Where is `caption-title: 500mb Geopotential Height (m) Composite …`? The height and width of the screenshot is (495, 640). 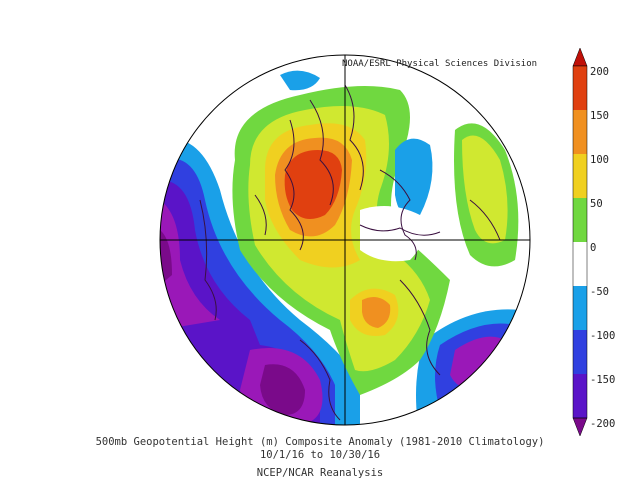
caption-title: 500mb Geopotential Height (m) Composite … is located at coordinates (320, 442).